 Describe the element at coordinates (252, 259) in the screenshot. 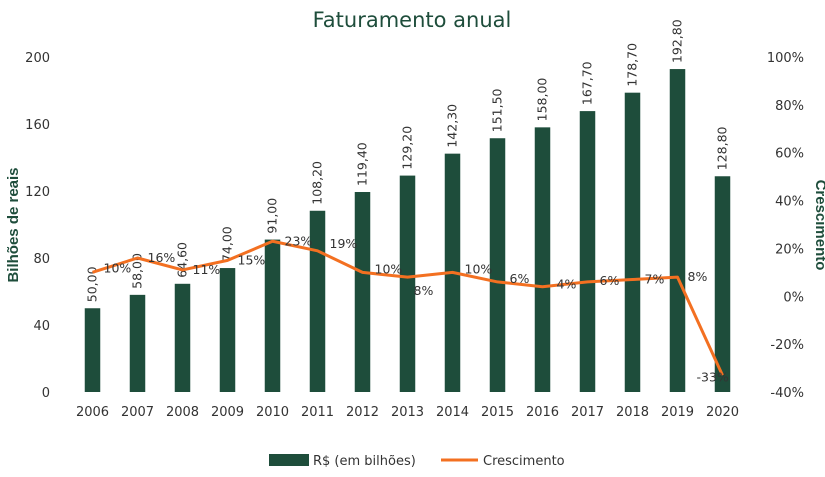

I see `growth-label-2009: 15%` at that location.